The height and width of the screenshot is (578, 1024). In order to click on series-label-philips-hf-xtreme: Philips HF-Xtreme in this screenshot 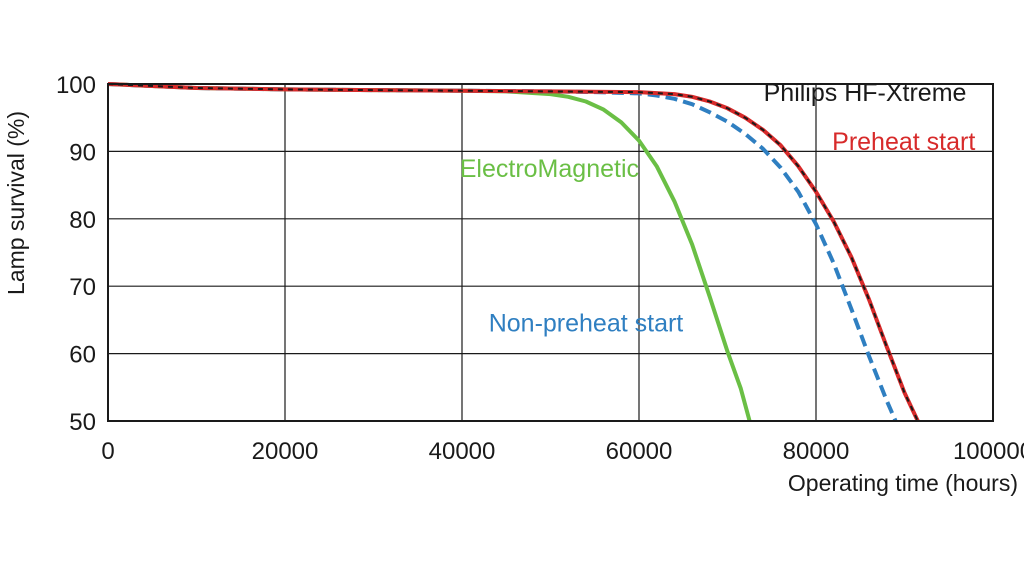, I will do `click(865, 93)`.